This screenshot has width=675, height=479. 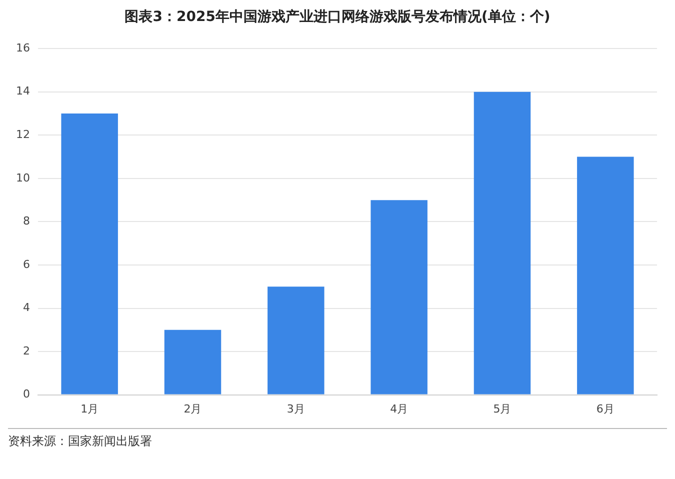 What do you see at coordinates (23, 47) in the screenshot?
I see `y-tick-label: 16` at bounding box center [23, 47].